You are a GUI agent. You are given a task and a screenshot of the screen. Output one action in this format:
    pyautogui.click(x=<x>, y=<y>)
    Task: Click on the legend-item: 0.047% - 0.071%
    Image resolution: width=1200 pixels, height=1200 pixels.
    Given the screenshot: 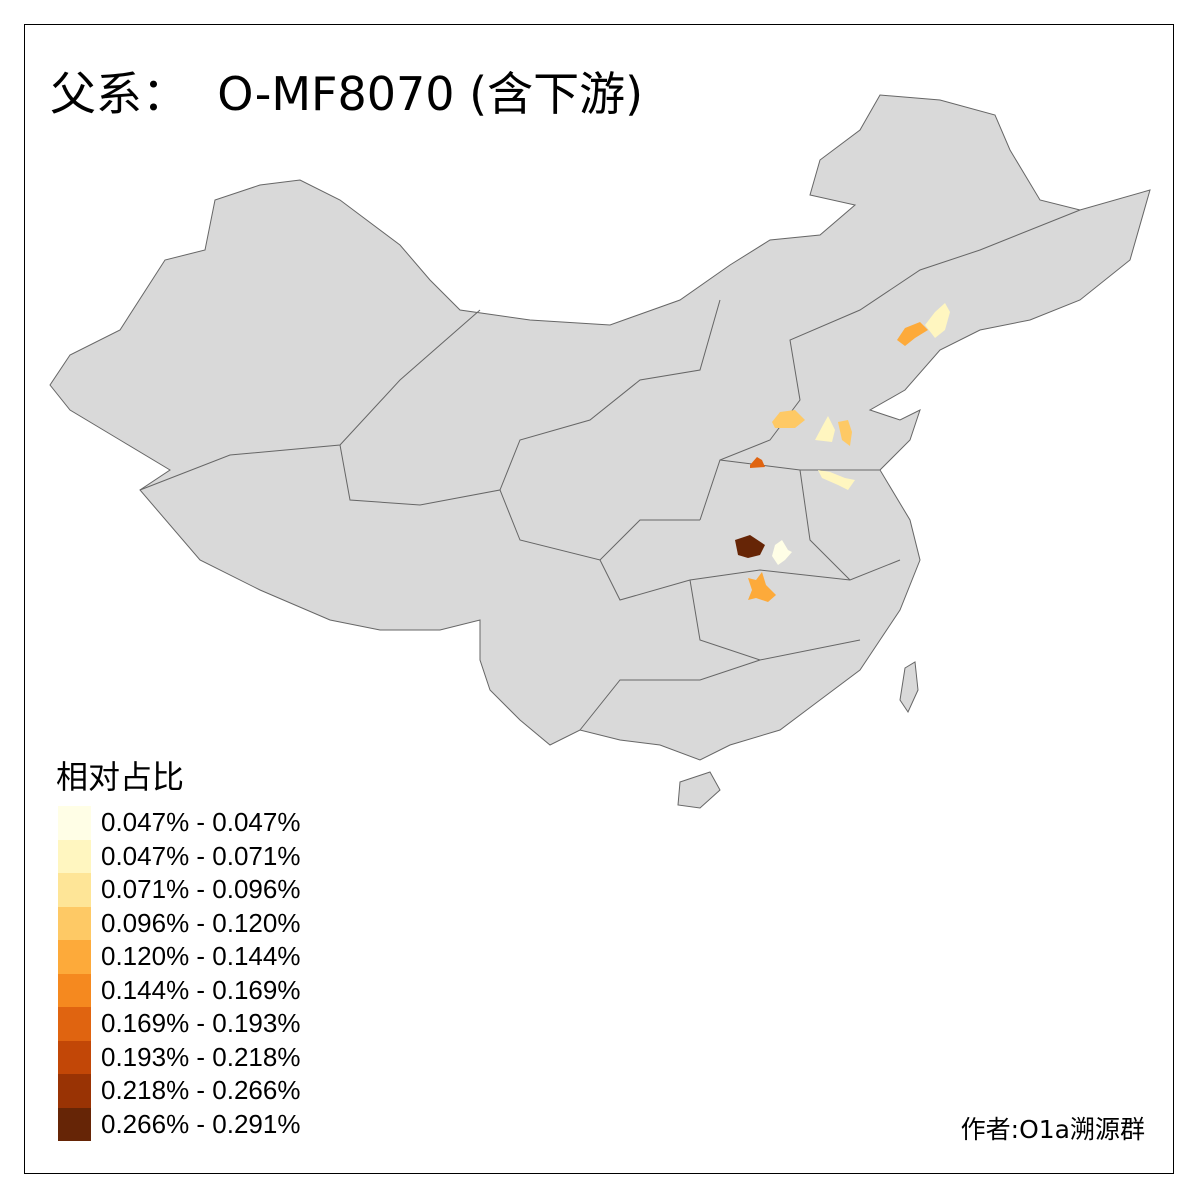 What is the action you would take?
    pyautogui.click(x=179, y=856)
    